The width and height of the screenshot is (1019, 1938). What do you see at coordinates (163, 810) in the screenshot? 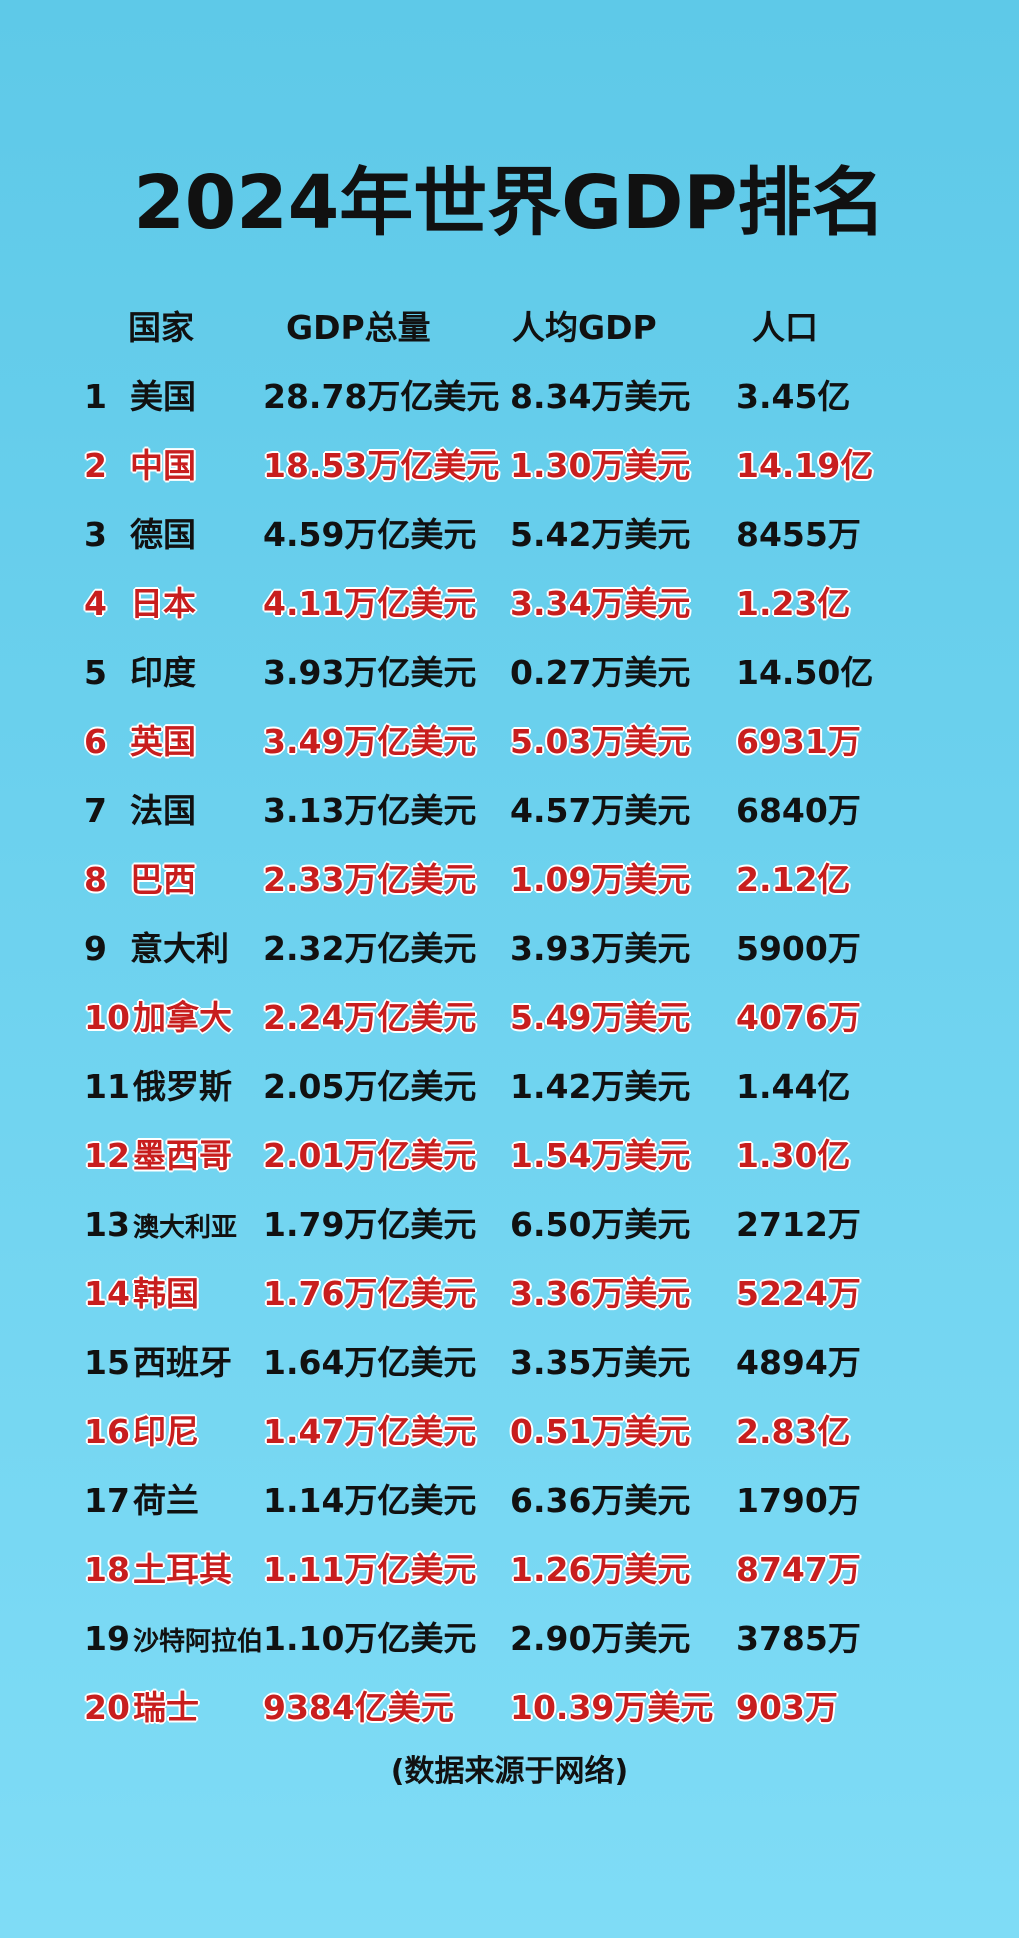
I see `country: 法国` at bounding box center [163, 810].